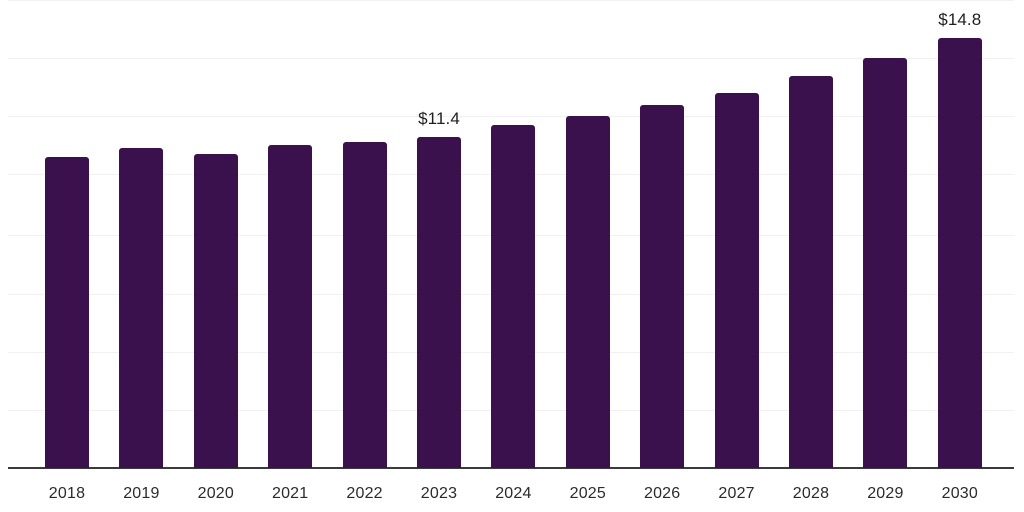 This screenshot has width=1024, height=512. What do you see at coordinates (587, 493) in the screenshot?
I see `x-tick-label: 2025` at bounding box center [587, 493].